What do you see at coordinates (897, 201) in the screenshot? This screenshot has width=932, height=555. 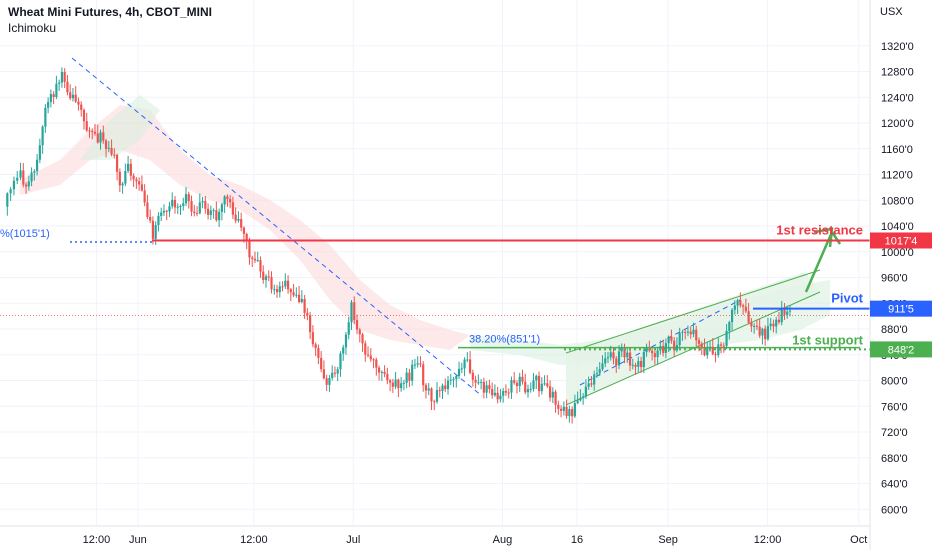 I see `y-tick-label: 1080'0` at bounding box center [897, 201].